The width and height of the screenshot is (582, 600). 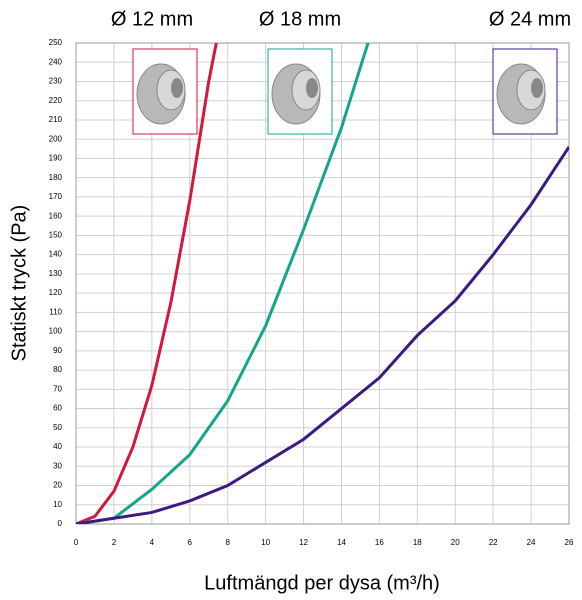 I want to click on x-tick-label: 10, so click(x=265, y=542).